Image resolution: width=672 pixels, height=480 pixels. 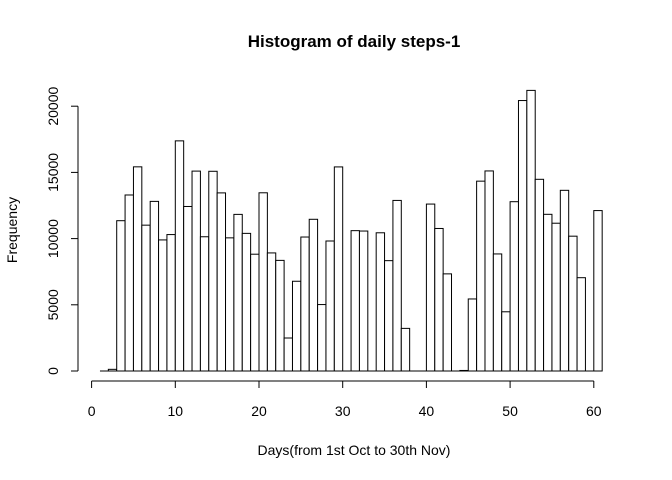 I want to click on y-axis-label: Frequency, so click(x=12, y=230).